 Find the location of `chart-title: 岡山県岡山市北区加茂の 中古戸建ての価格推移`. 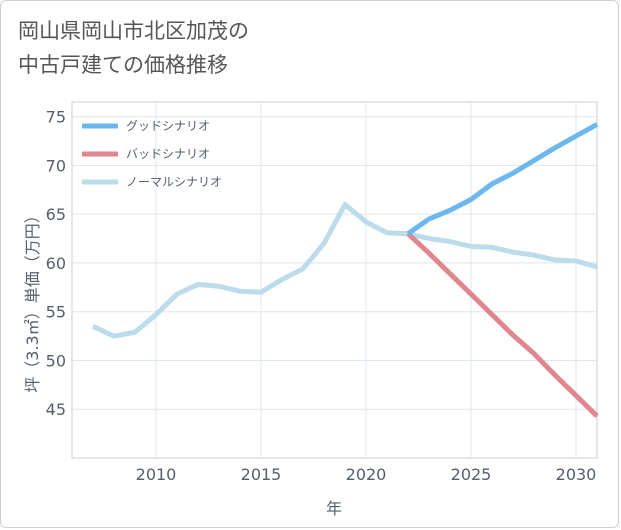

chart-title: 岡山県岡山市北区加茂の 中古戸建ての価格推移 is located at coordinates (133, 48).